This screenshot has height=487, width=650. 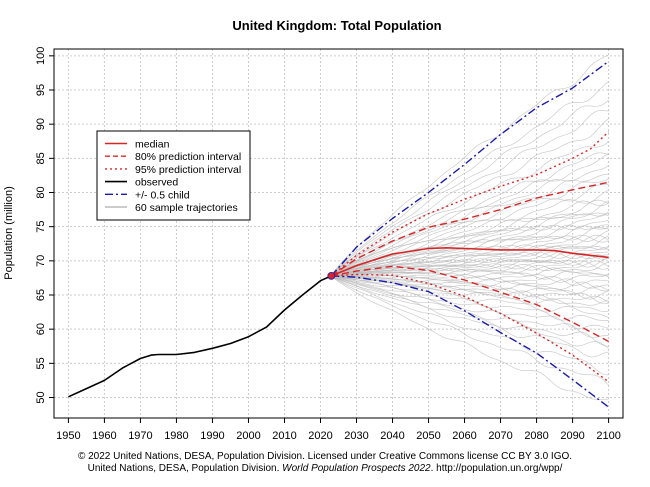 I want to click on x-tick-label: 2040, so click(x=392, y=436).